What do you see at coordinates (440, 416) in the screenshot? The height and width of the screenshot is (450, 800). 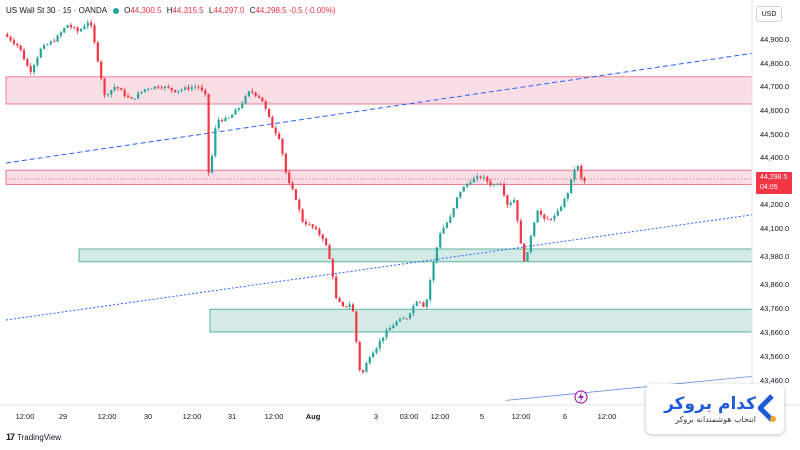 I see `time-tick-label: 12:00` at bounding box center [440, 416].